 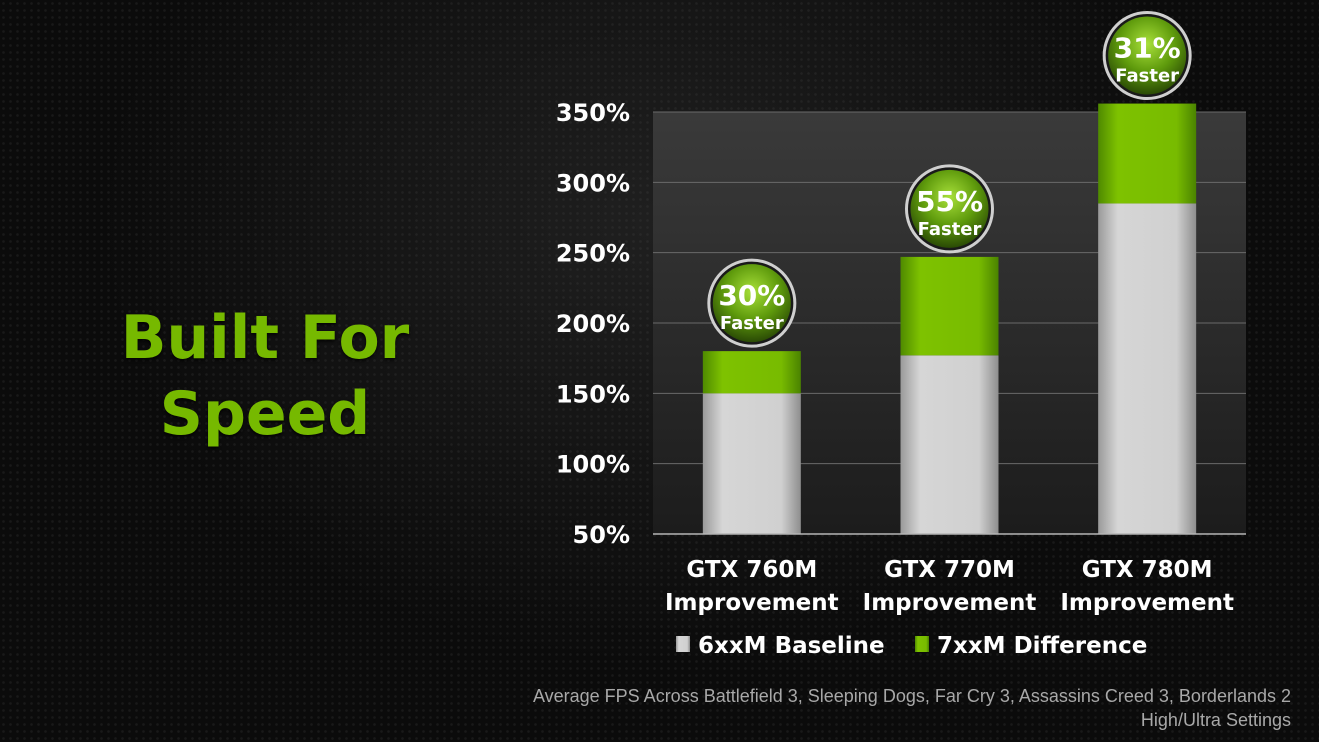 I want to click on y-axis-ticks: 50% 100% 150% 200% 250% 300% 350%, so click(x=593, y=324).